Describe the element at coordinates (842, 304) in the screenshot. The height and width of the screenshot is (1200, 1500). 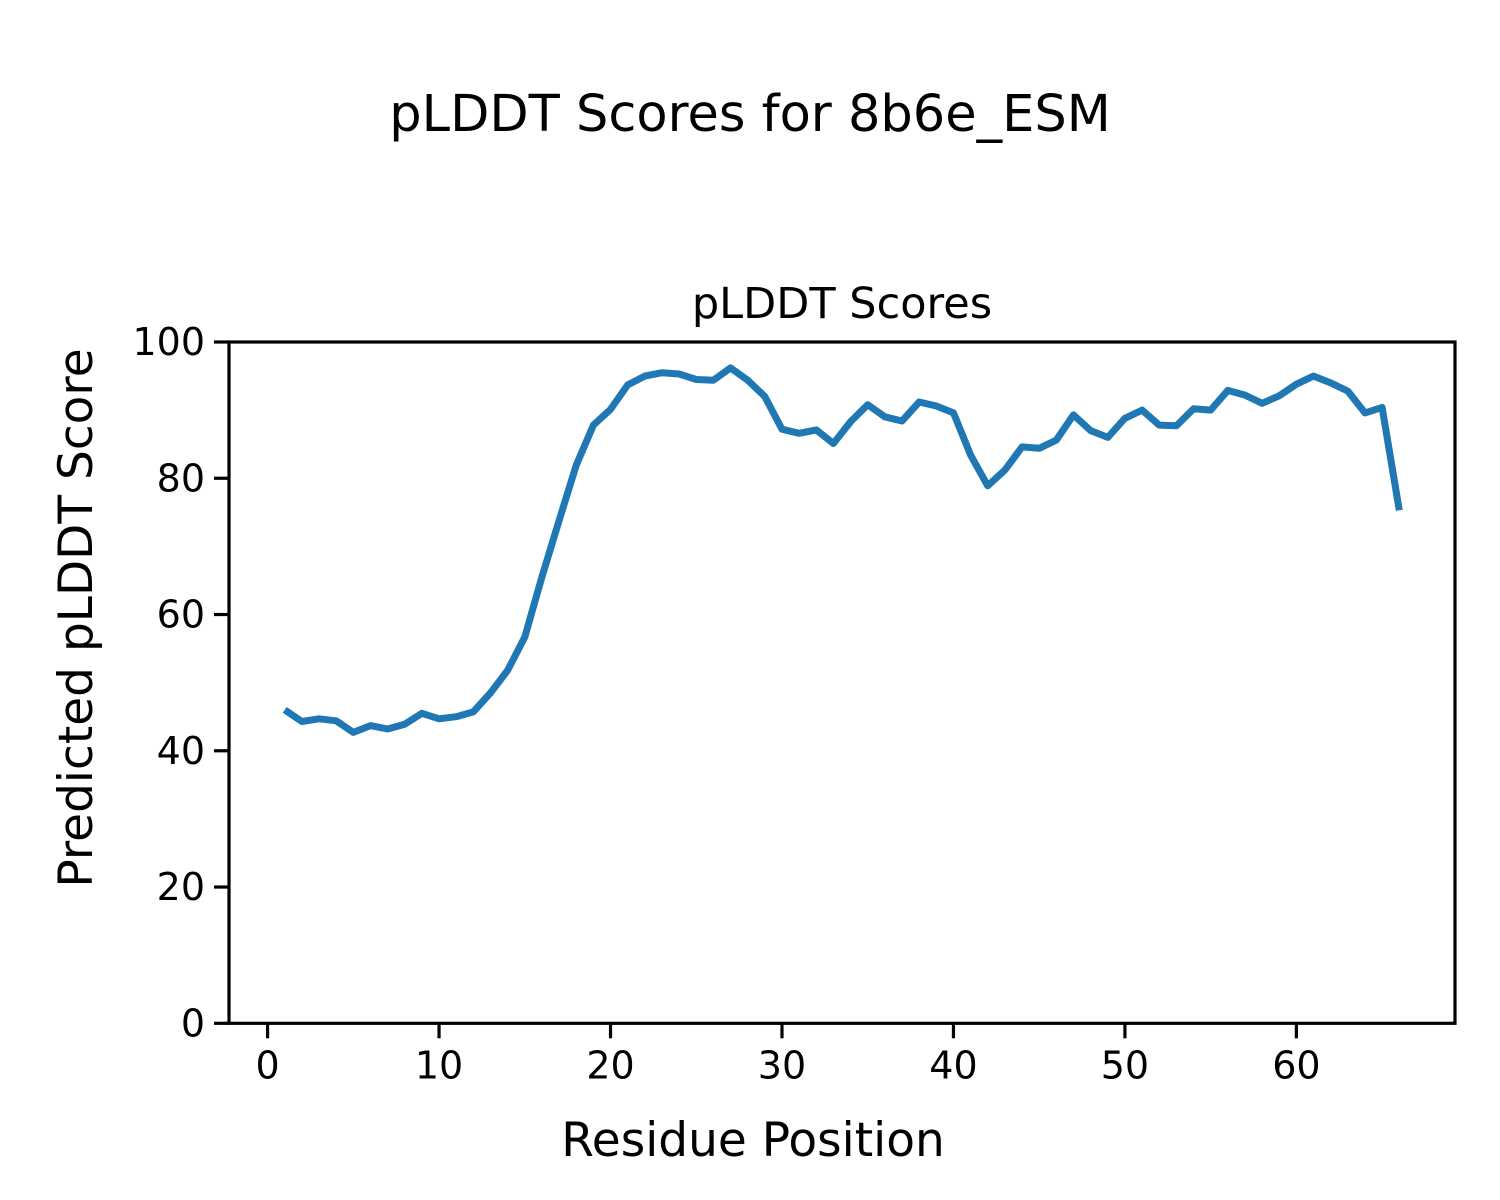
I see `axes-title: pLDDT Scores` at that location.